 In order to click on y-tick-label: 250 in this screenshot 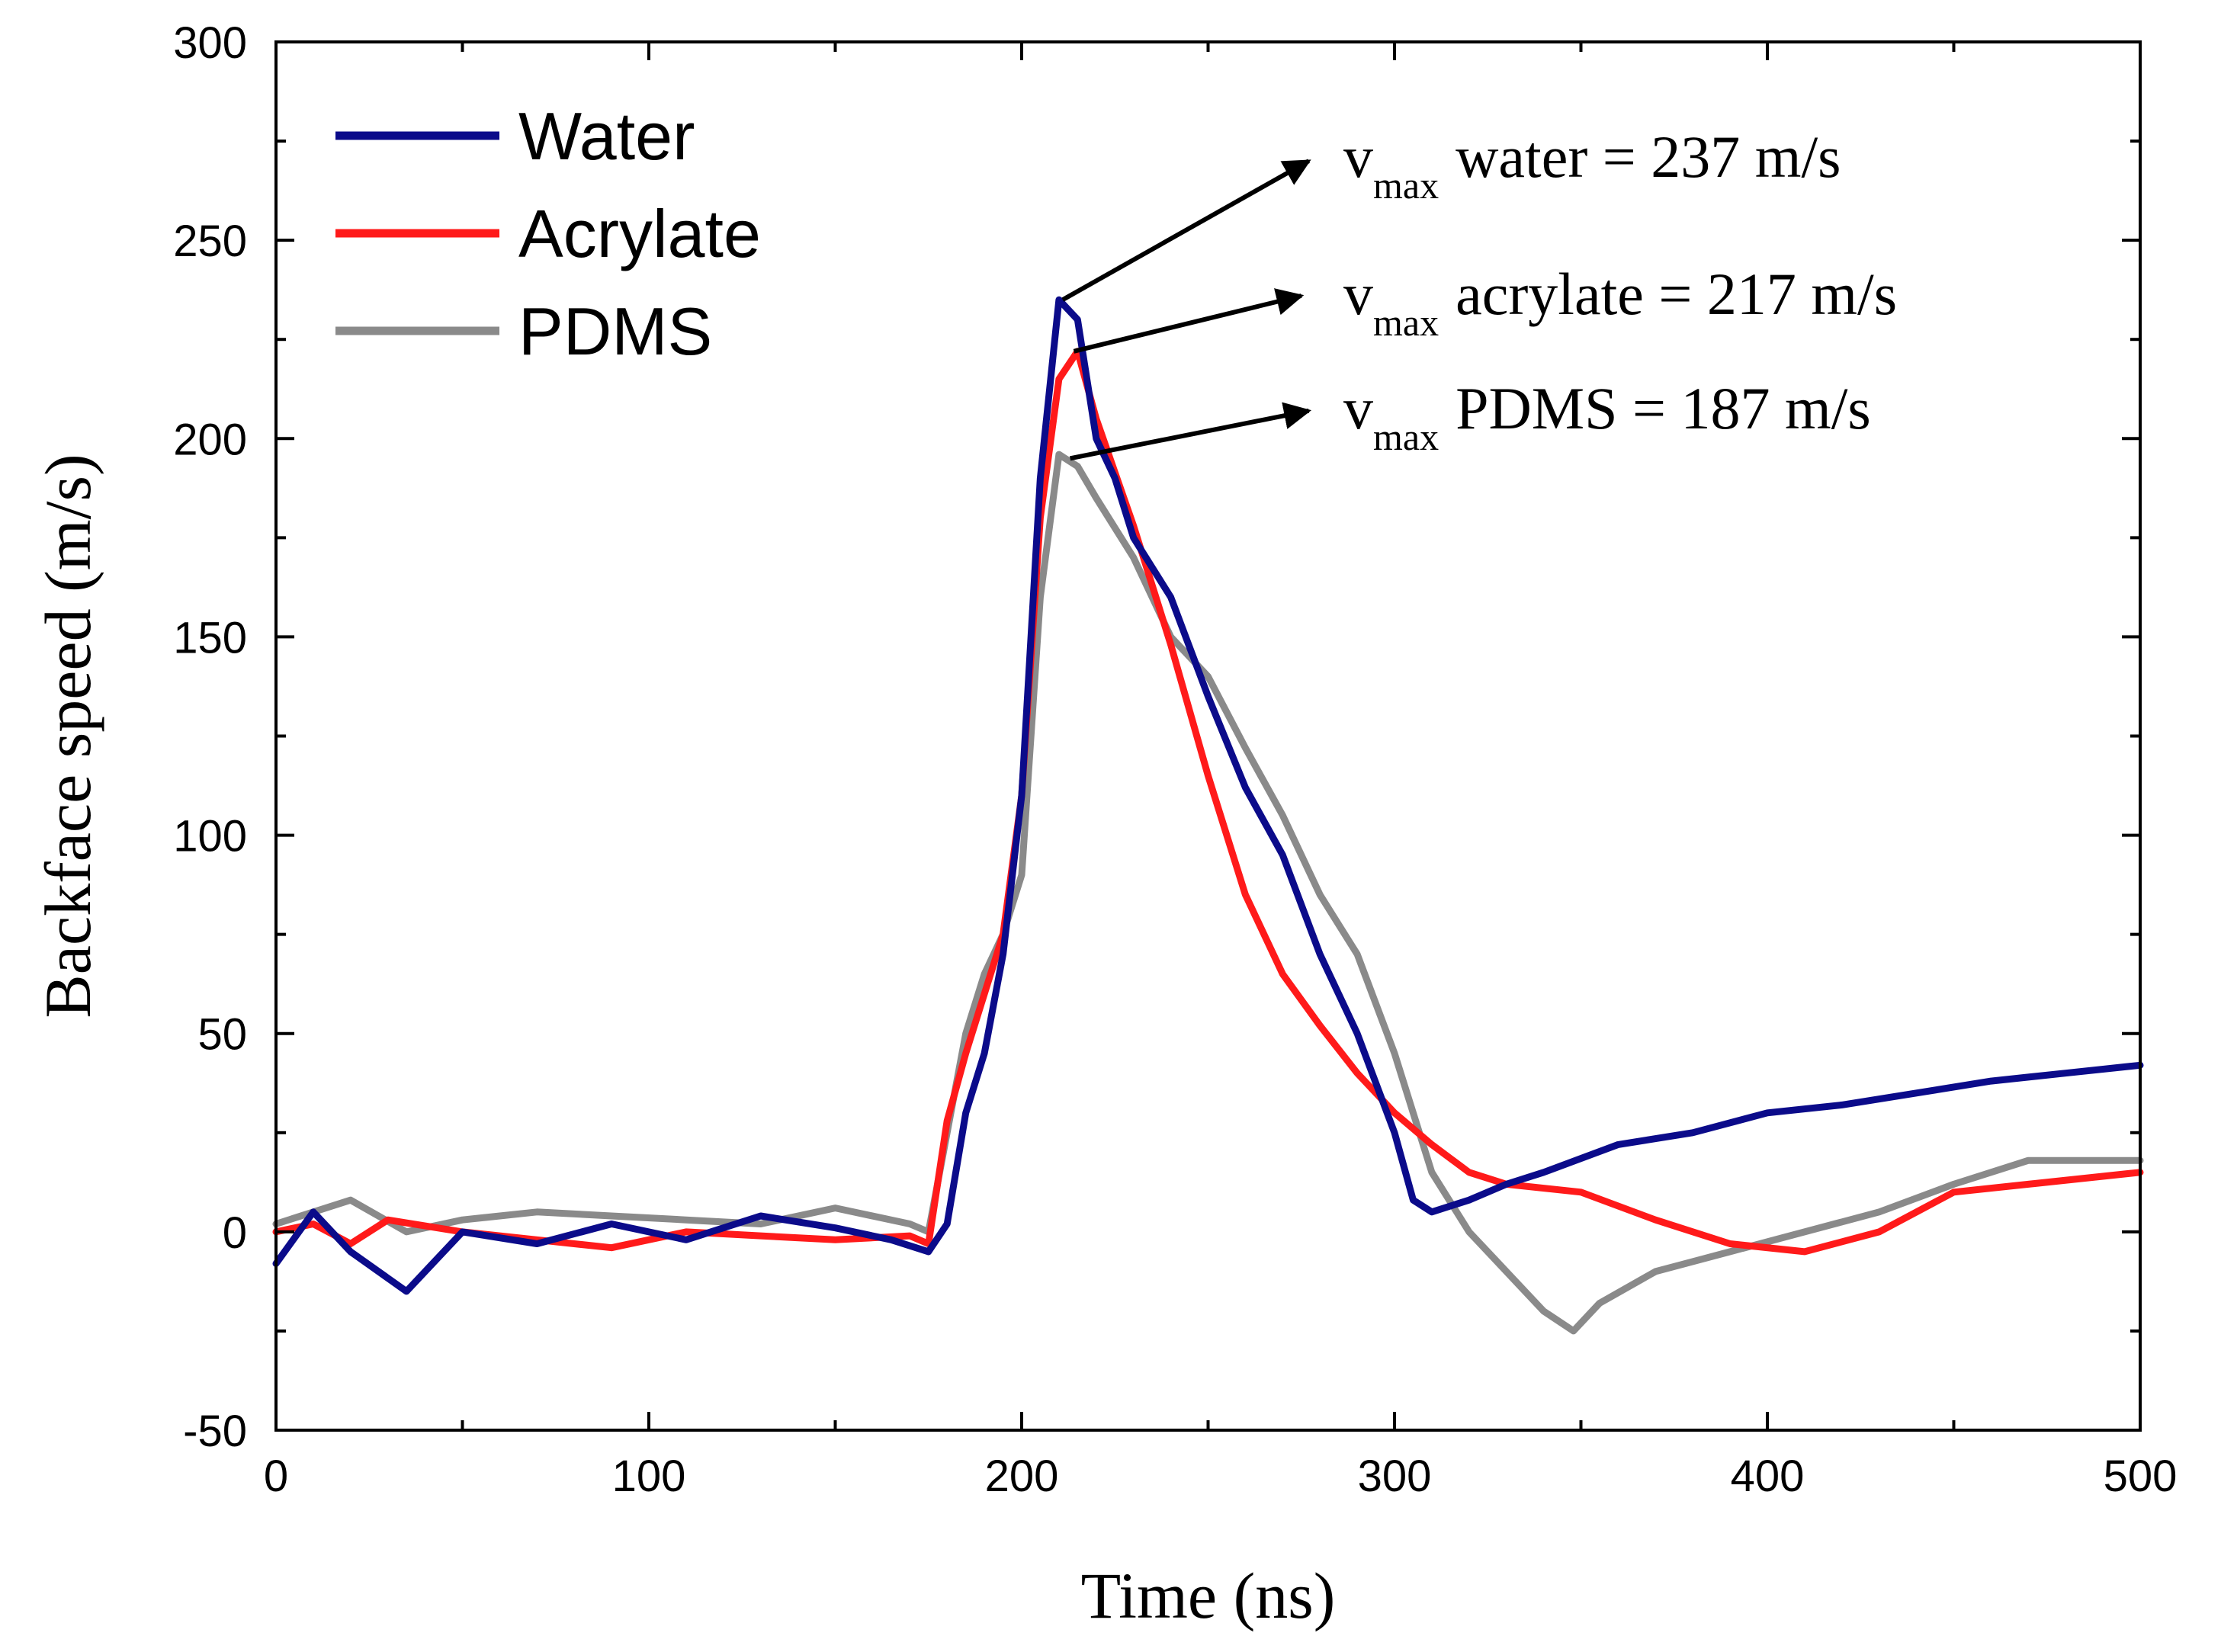, I will do `click(210, 241)`.